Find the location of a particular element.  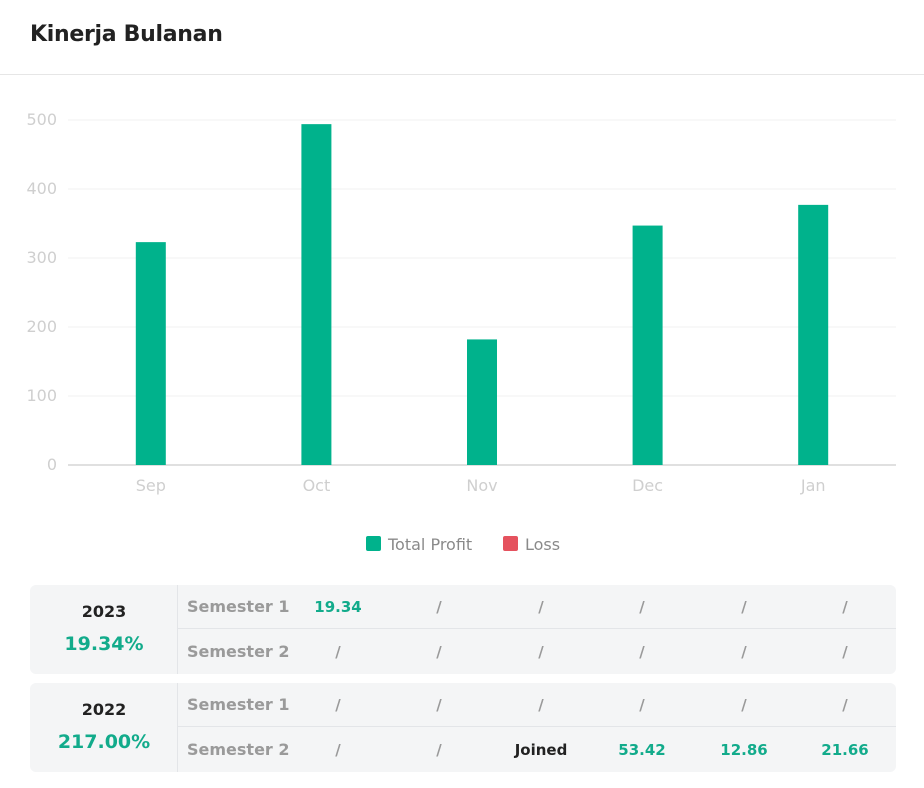

y-tick-label: 200 is located at coordinates (41, 326).